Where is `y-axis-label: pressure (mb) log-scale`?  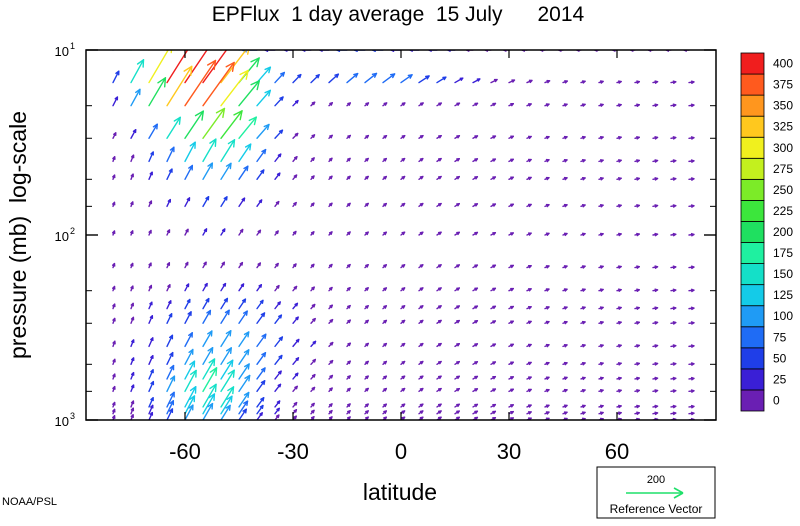
y-axis-label: pressure (mb) log-scale is located at coordinates (18, 235).